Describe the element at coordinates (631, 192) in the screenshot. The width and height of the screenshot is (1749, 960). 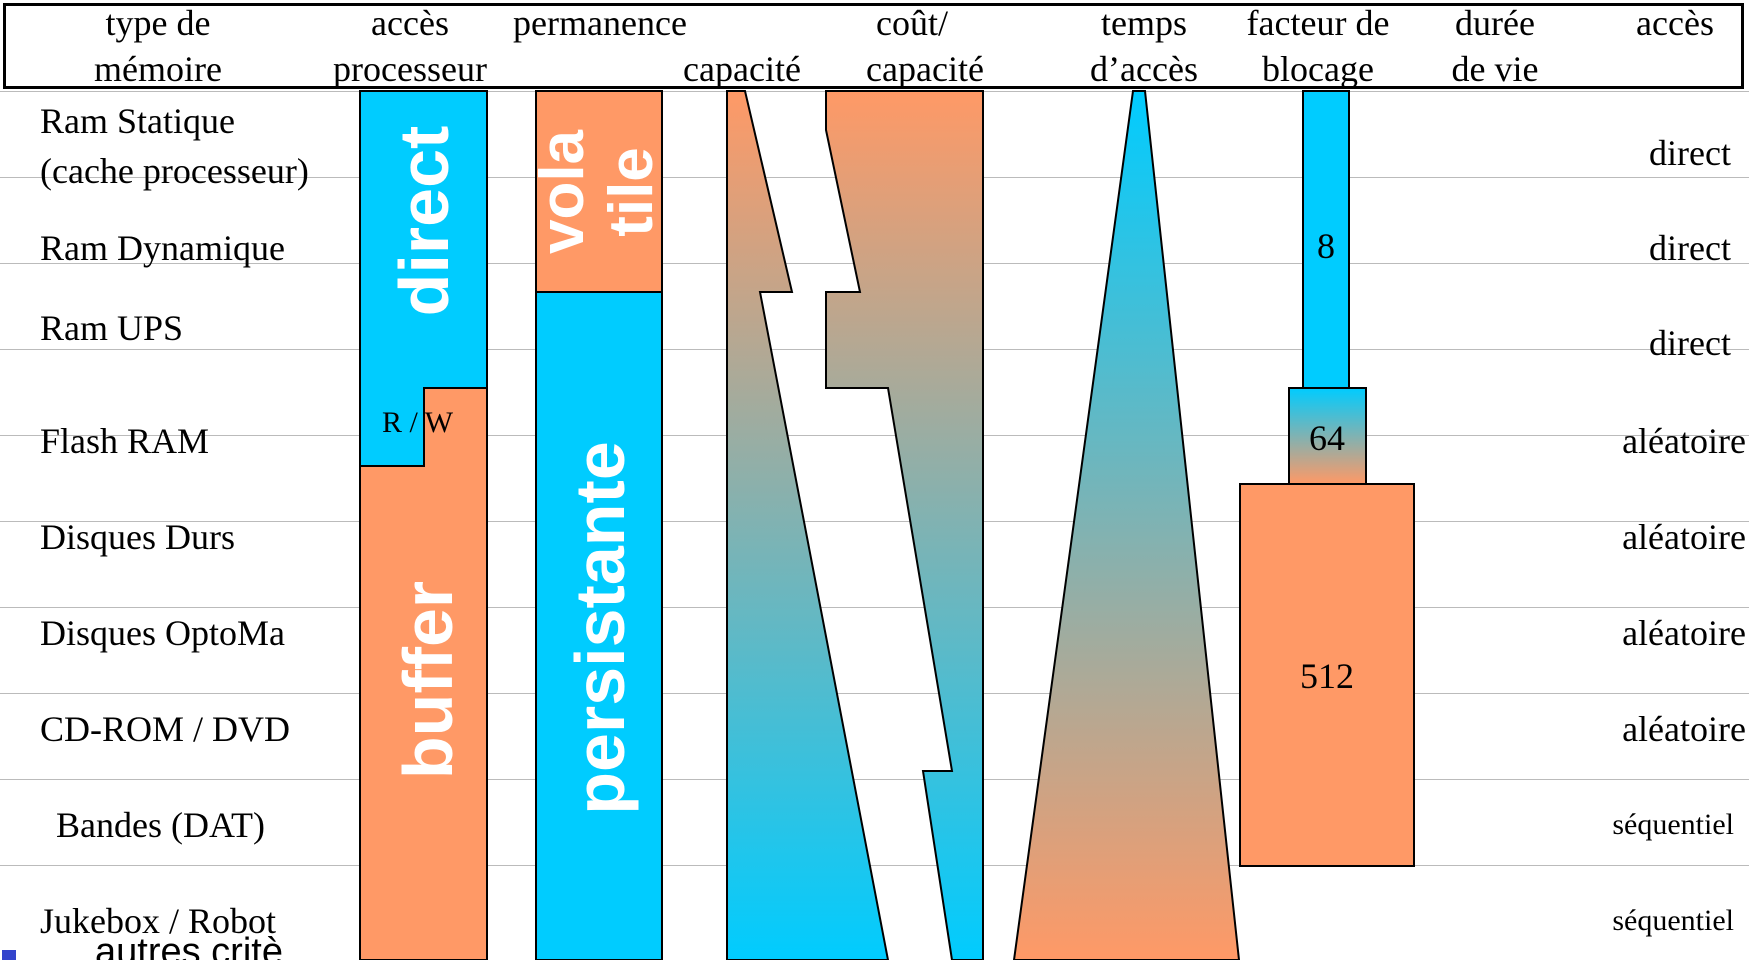
I see `permanence-volatile-text-2: tile` at that location.